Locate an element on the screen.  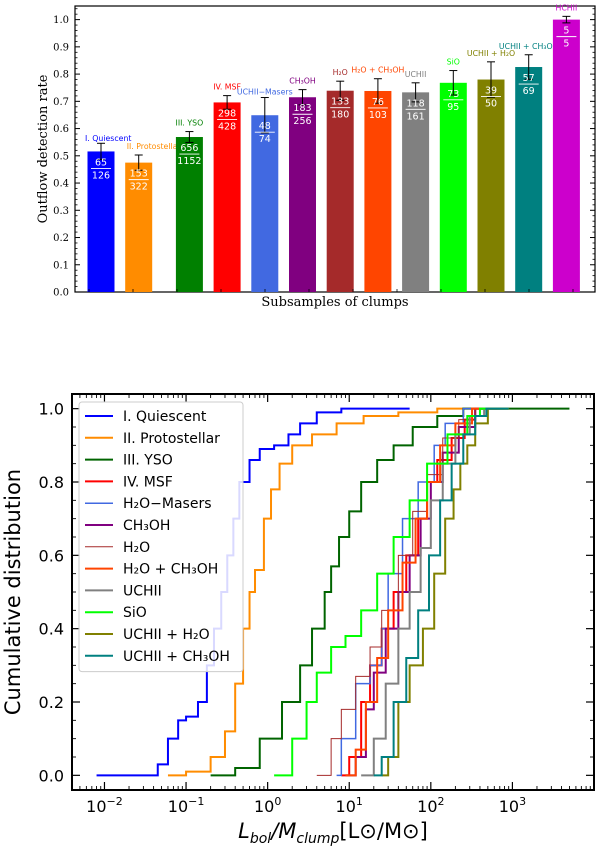
cdf-x-tick-label: 10¹ is located at coordinates (349, 805).